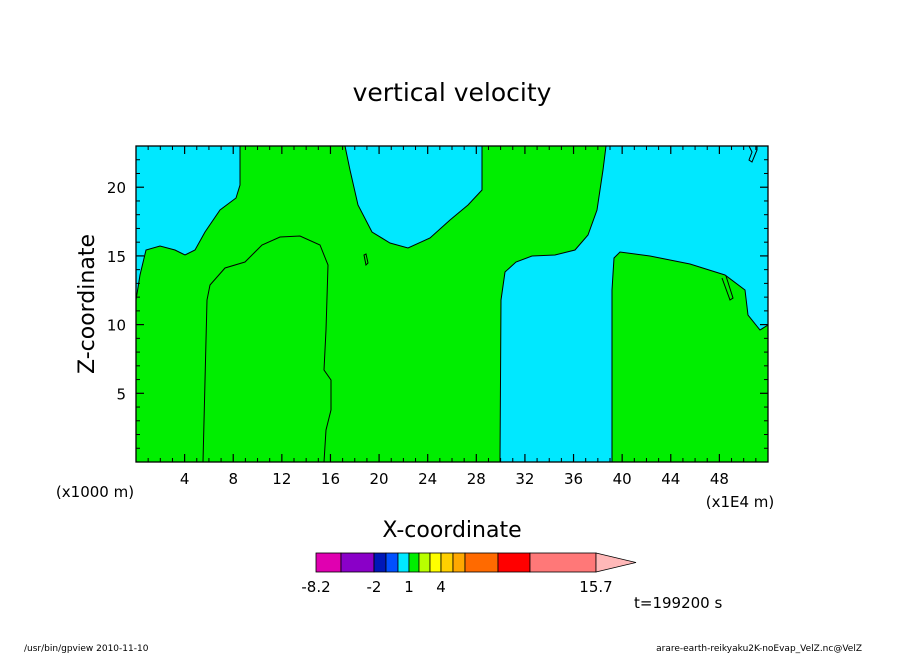  Describe the element at coordinates (622, 479) in the screenshot. I see `x-tick-label: 40` at that location.